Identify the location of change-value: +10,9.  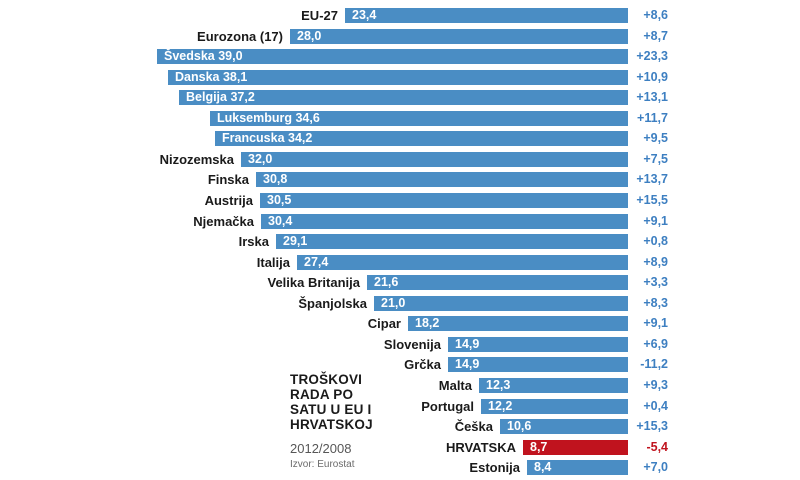
(652, 76).